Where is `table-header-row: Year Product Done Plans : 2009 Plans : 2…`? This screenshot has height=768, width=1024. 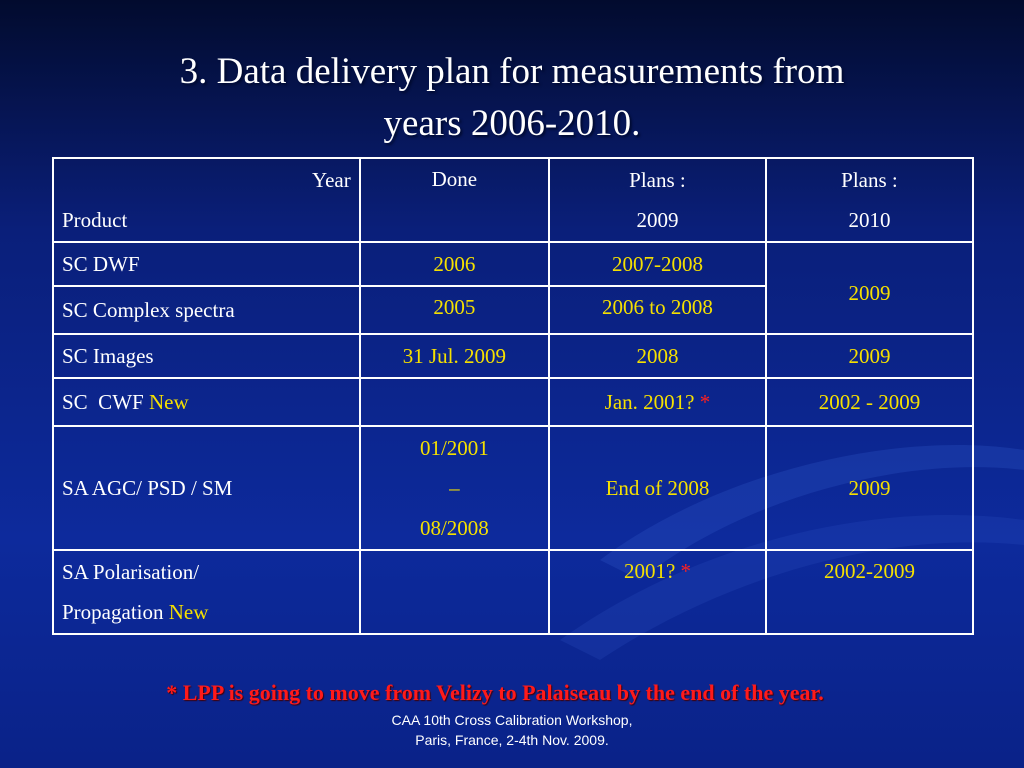 table-header-row: Year Product Done Plans : 2009 Plans : 2… is located at coordinates (513, 200).